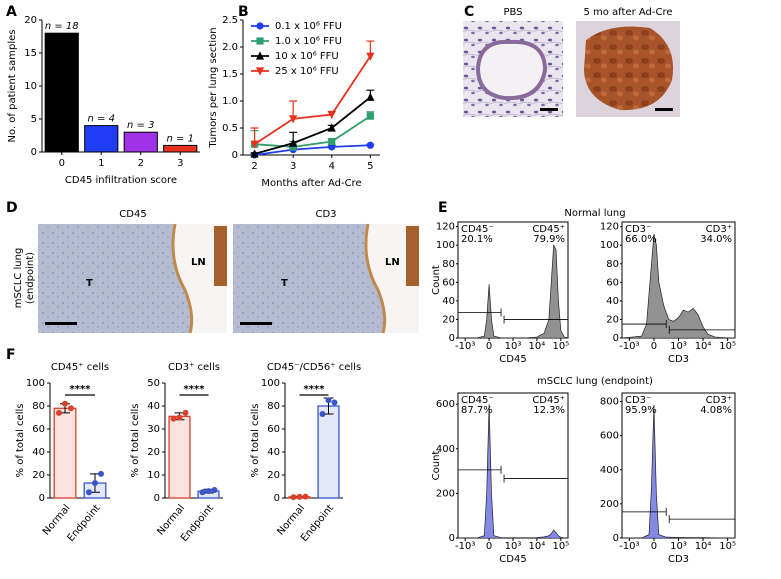 The height and width of the screenshot is (579, 781). I want to click on chart-title: CD45⁺ cells, so click(80, 367).